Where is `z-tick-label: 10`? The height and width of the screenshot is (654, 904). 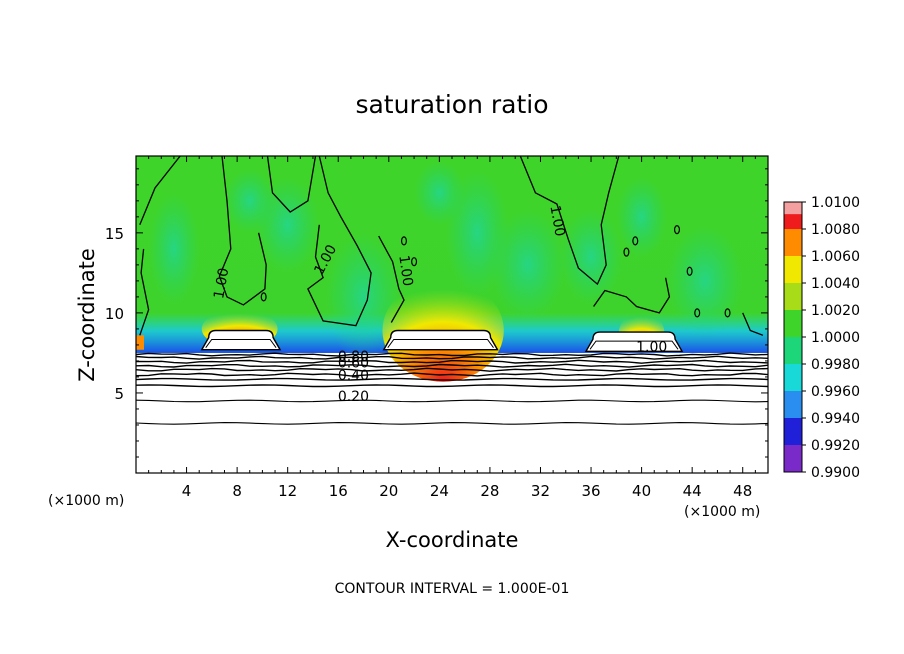
z-tick-label: 10 is located at coordinates (114, 314).